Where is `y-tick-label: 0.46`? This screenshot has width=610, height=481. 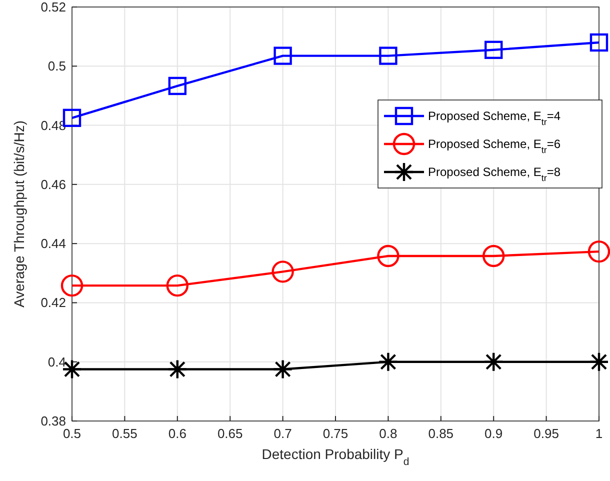
y-tick-label: 0.46 is located at coordinates (53, 184).